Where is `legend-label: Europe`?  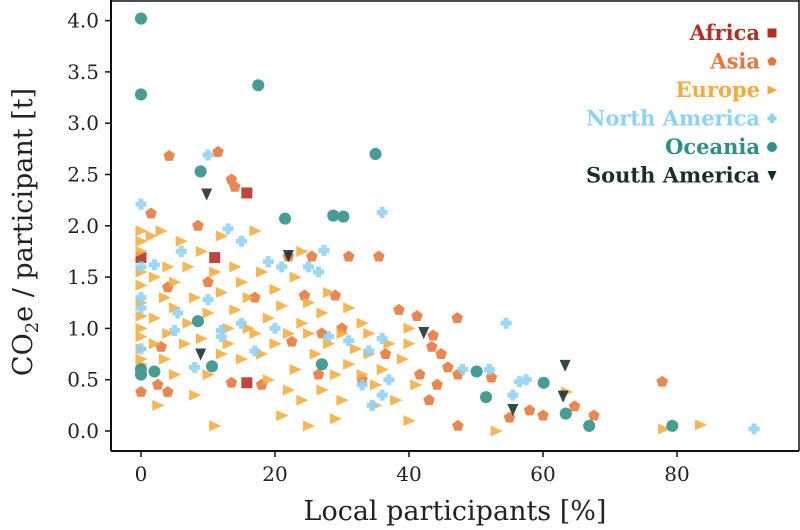
legend-label: Europe is located at coordinates (718, 89).